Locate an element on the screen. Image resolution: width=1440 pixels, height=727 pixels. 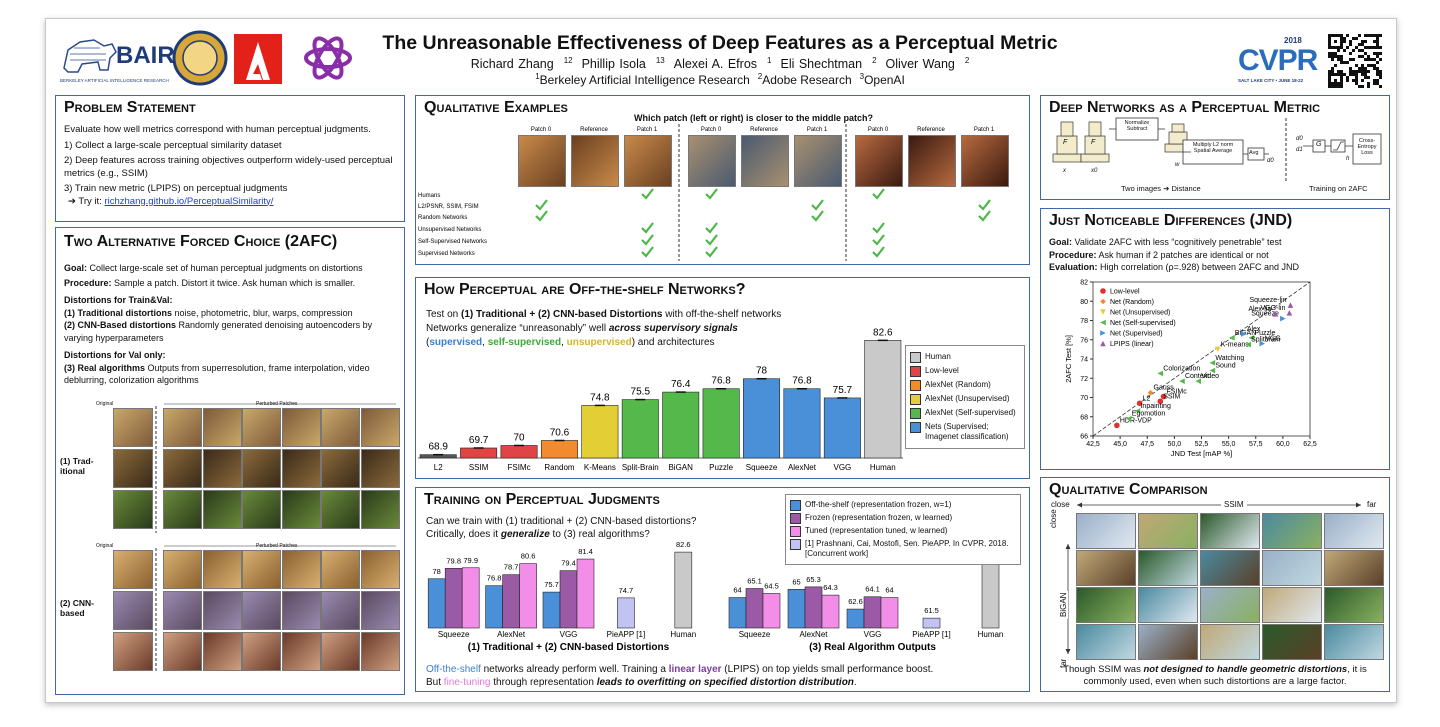
text: through representation is located at coordinates (543, 682).